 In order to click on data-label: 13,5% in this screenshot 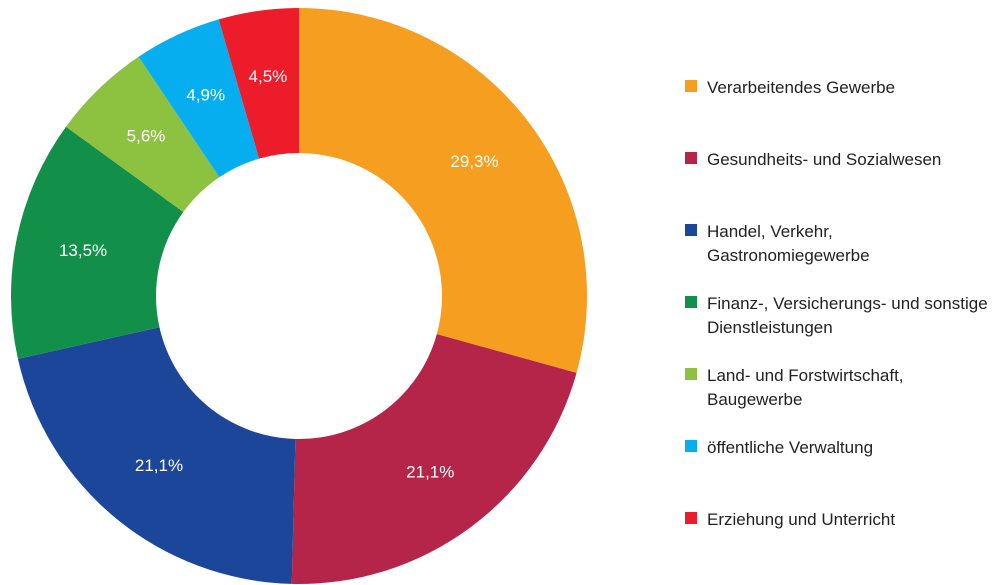, I will do `click(83, 250)`.